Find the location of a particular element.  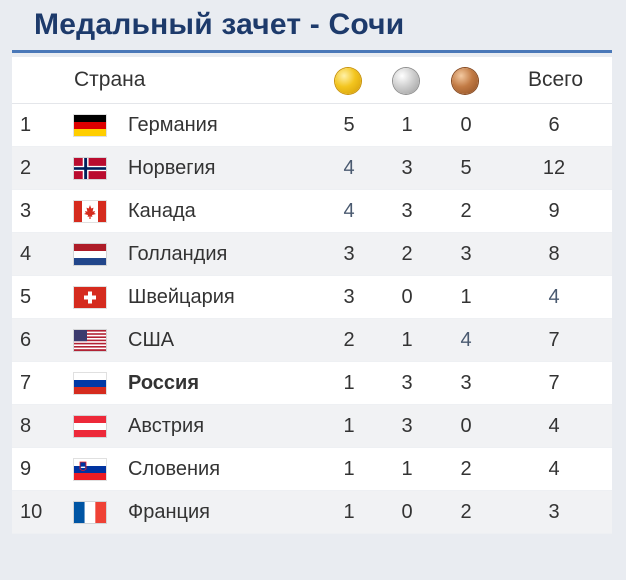

table-row: 9 Словения 1 1 2 4 is located at coordinates (312, 469).